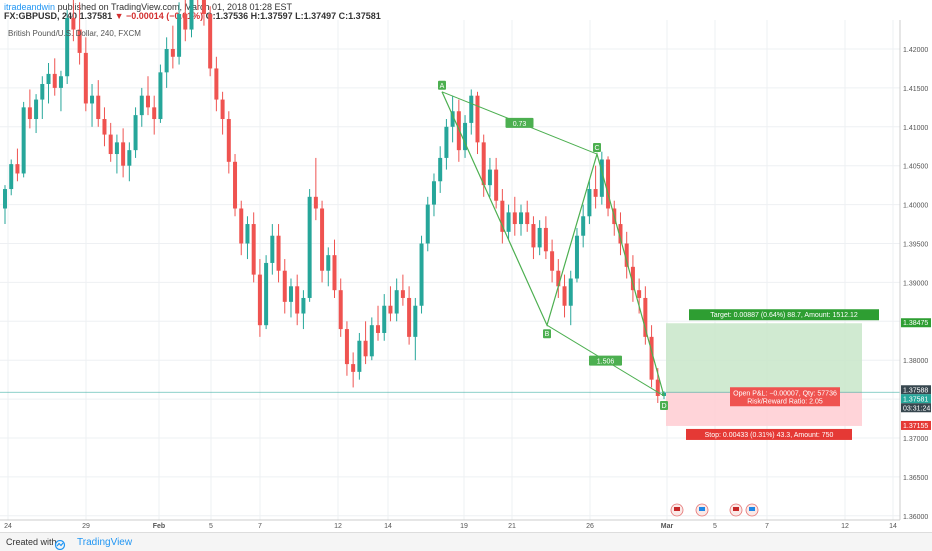 This screenshot has width=932, height=551. Describe the element at coordinates (450, 516) in the screenshot. I see `time-axis: 24 29 Feb 5 7 12 14 19 21 26 Mar 5 7 12 14` at that location.